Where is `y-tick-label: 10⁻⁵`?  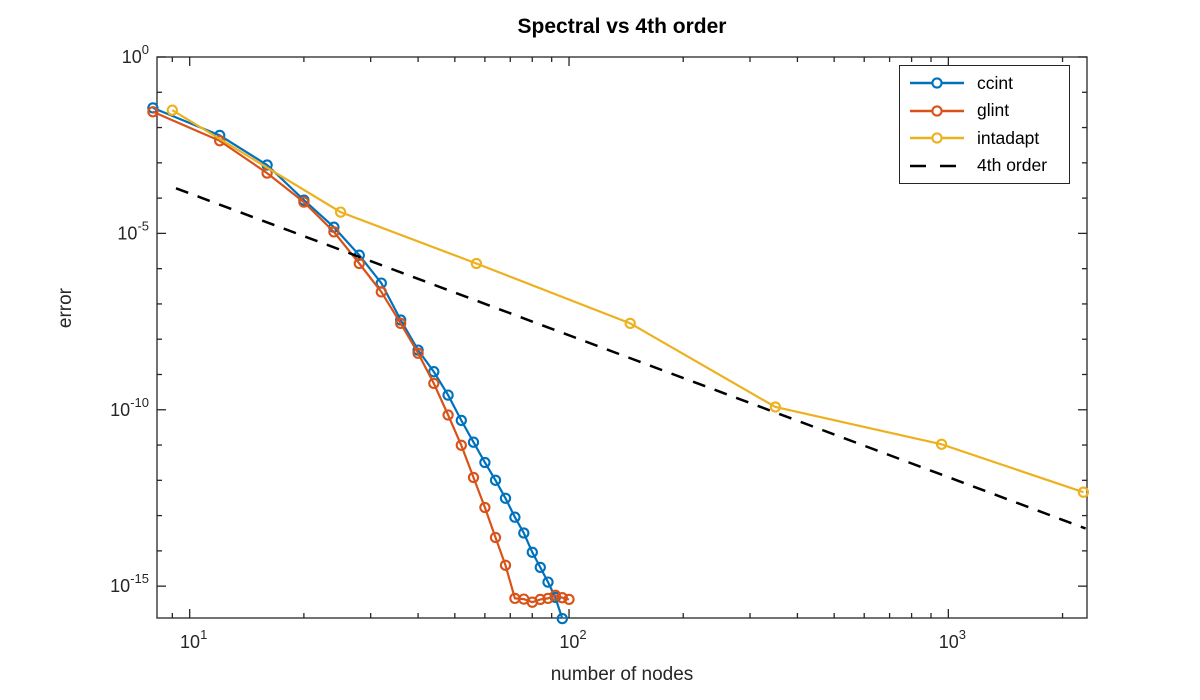
y-tick-label: 10⁻⁵ is located at coordinates (133, 230).